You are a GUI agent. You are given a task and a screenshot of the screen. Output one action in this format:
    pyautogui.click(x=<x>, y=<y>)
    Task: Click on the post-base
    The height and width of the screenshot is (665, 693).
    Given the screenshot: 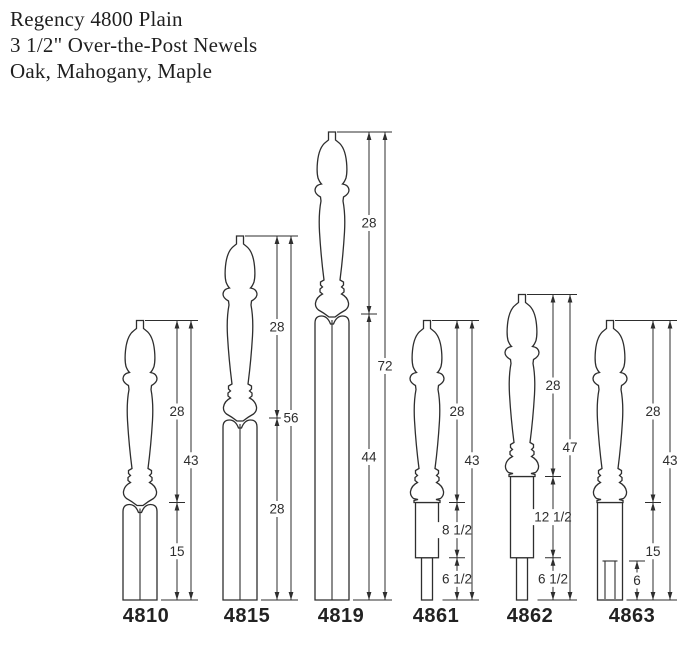 What is the action you would take?
    pyautogui.click(x=610, y=551)
    